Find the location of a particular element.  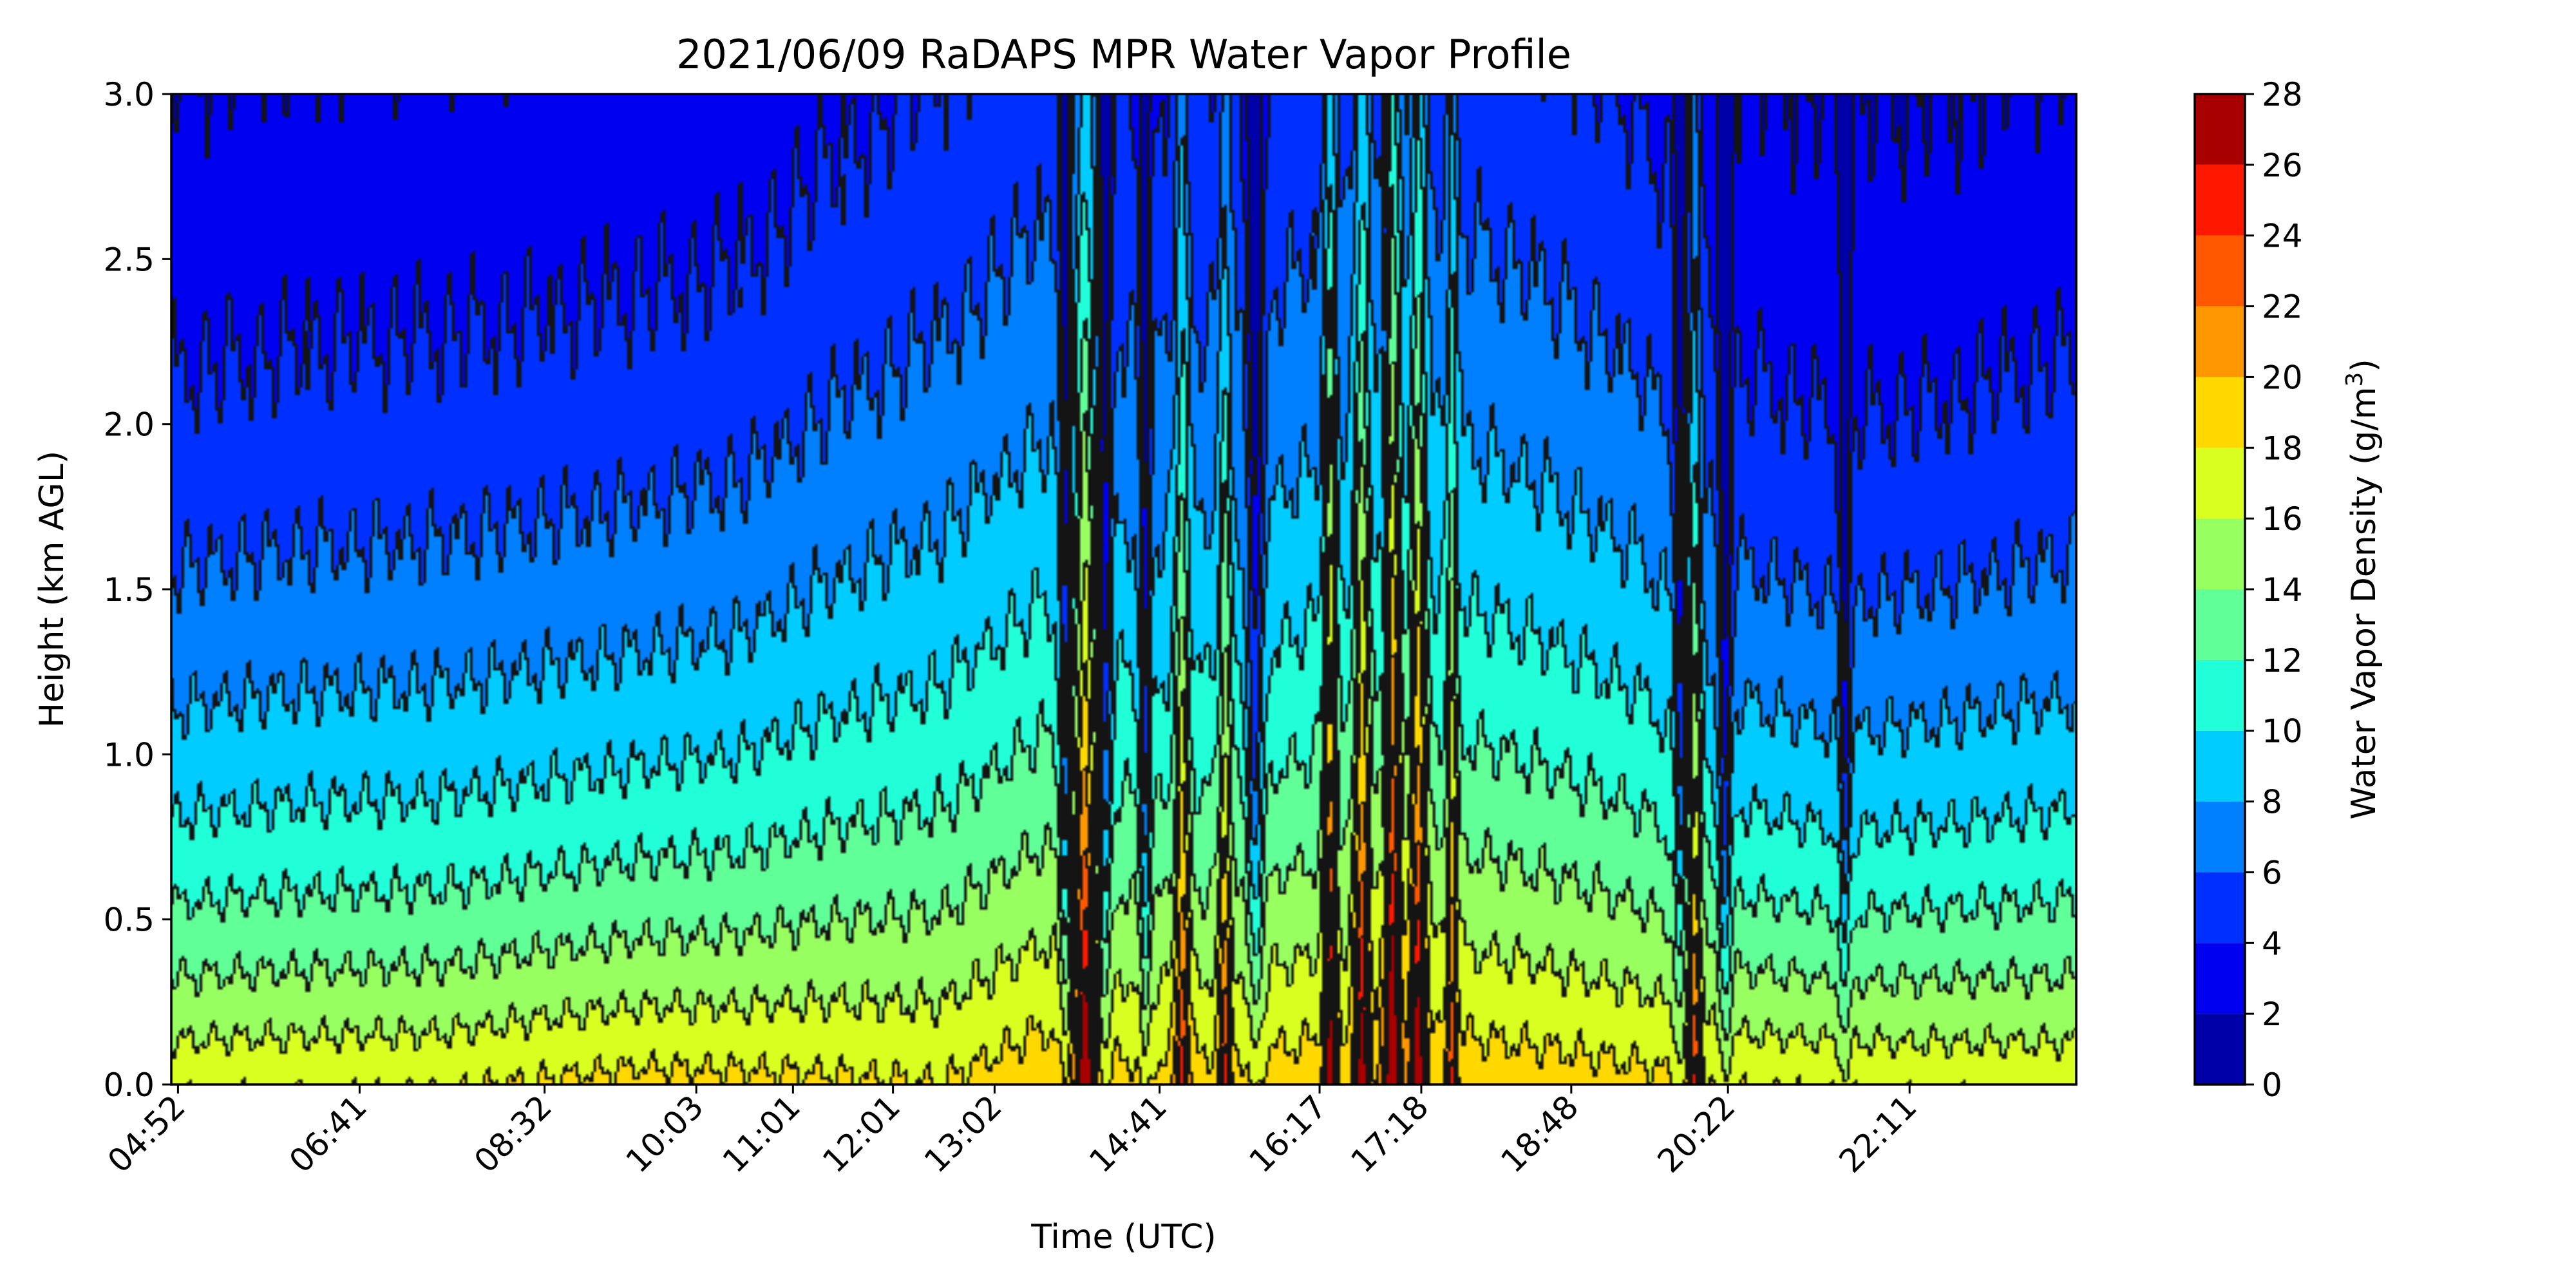

y-axis-label: Height (km AGL) is located at coordinates (52, 589).